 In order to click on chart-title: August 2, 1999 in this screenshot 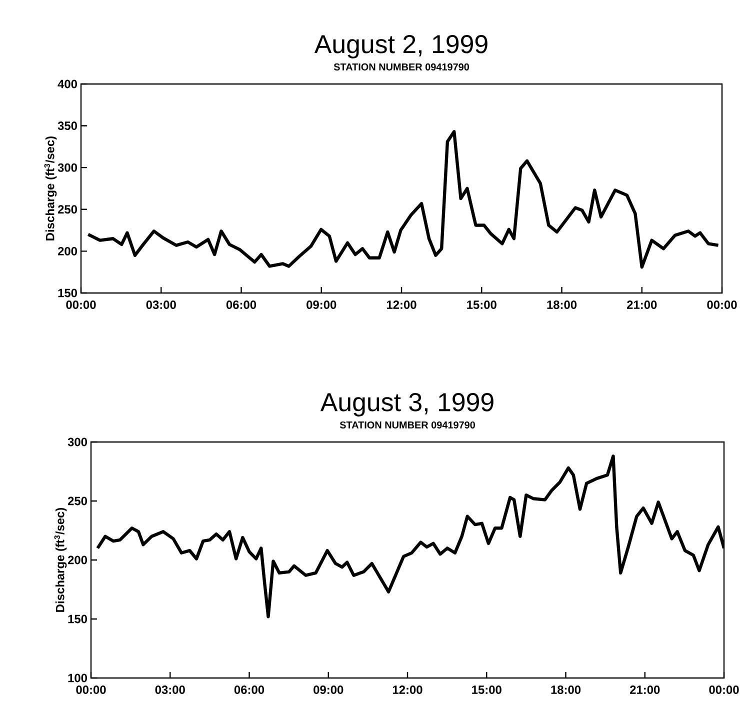, I will do `click(401, 46)`.